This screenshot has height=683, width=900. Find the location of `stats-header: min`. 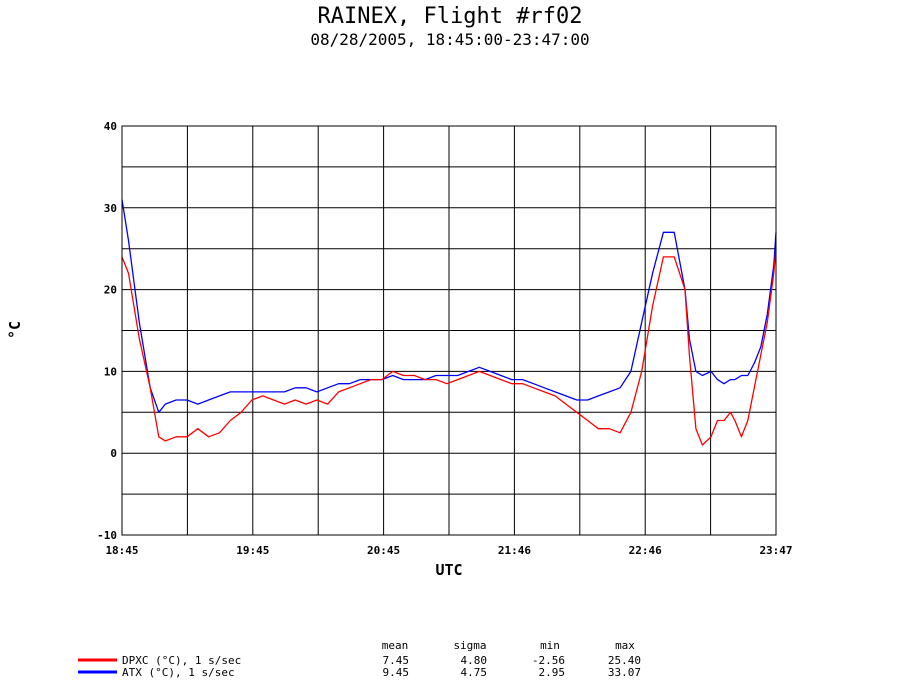

stats-header: min is located at coordinates (550, 645).